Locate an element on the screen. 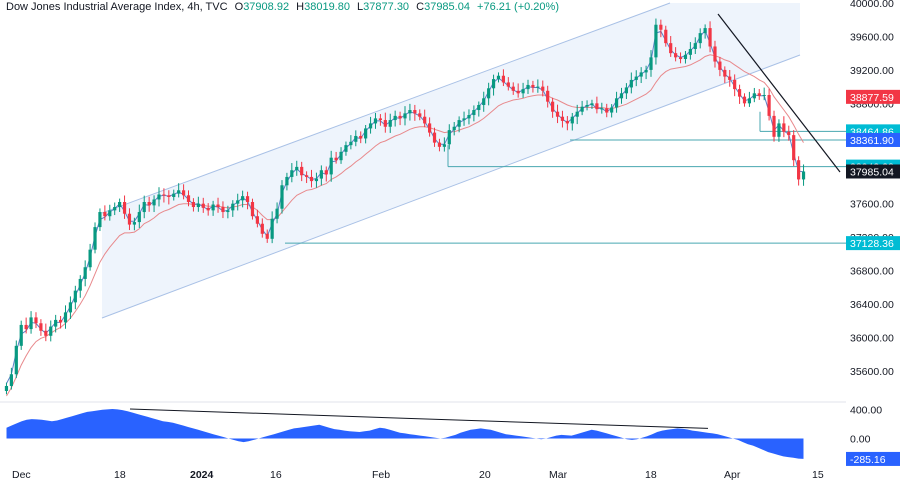  price-badge: 37985.04 is located at coordinates (873, 171).